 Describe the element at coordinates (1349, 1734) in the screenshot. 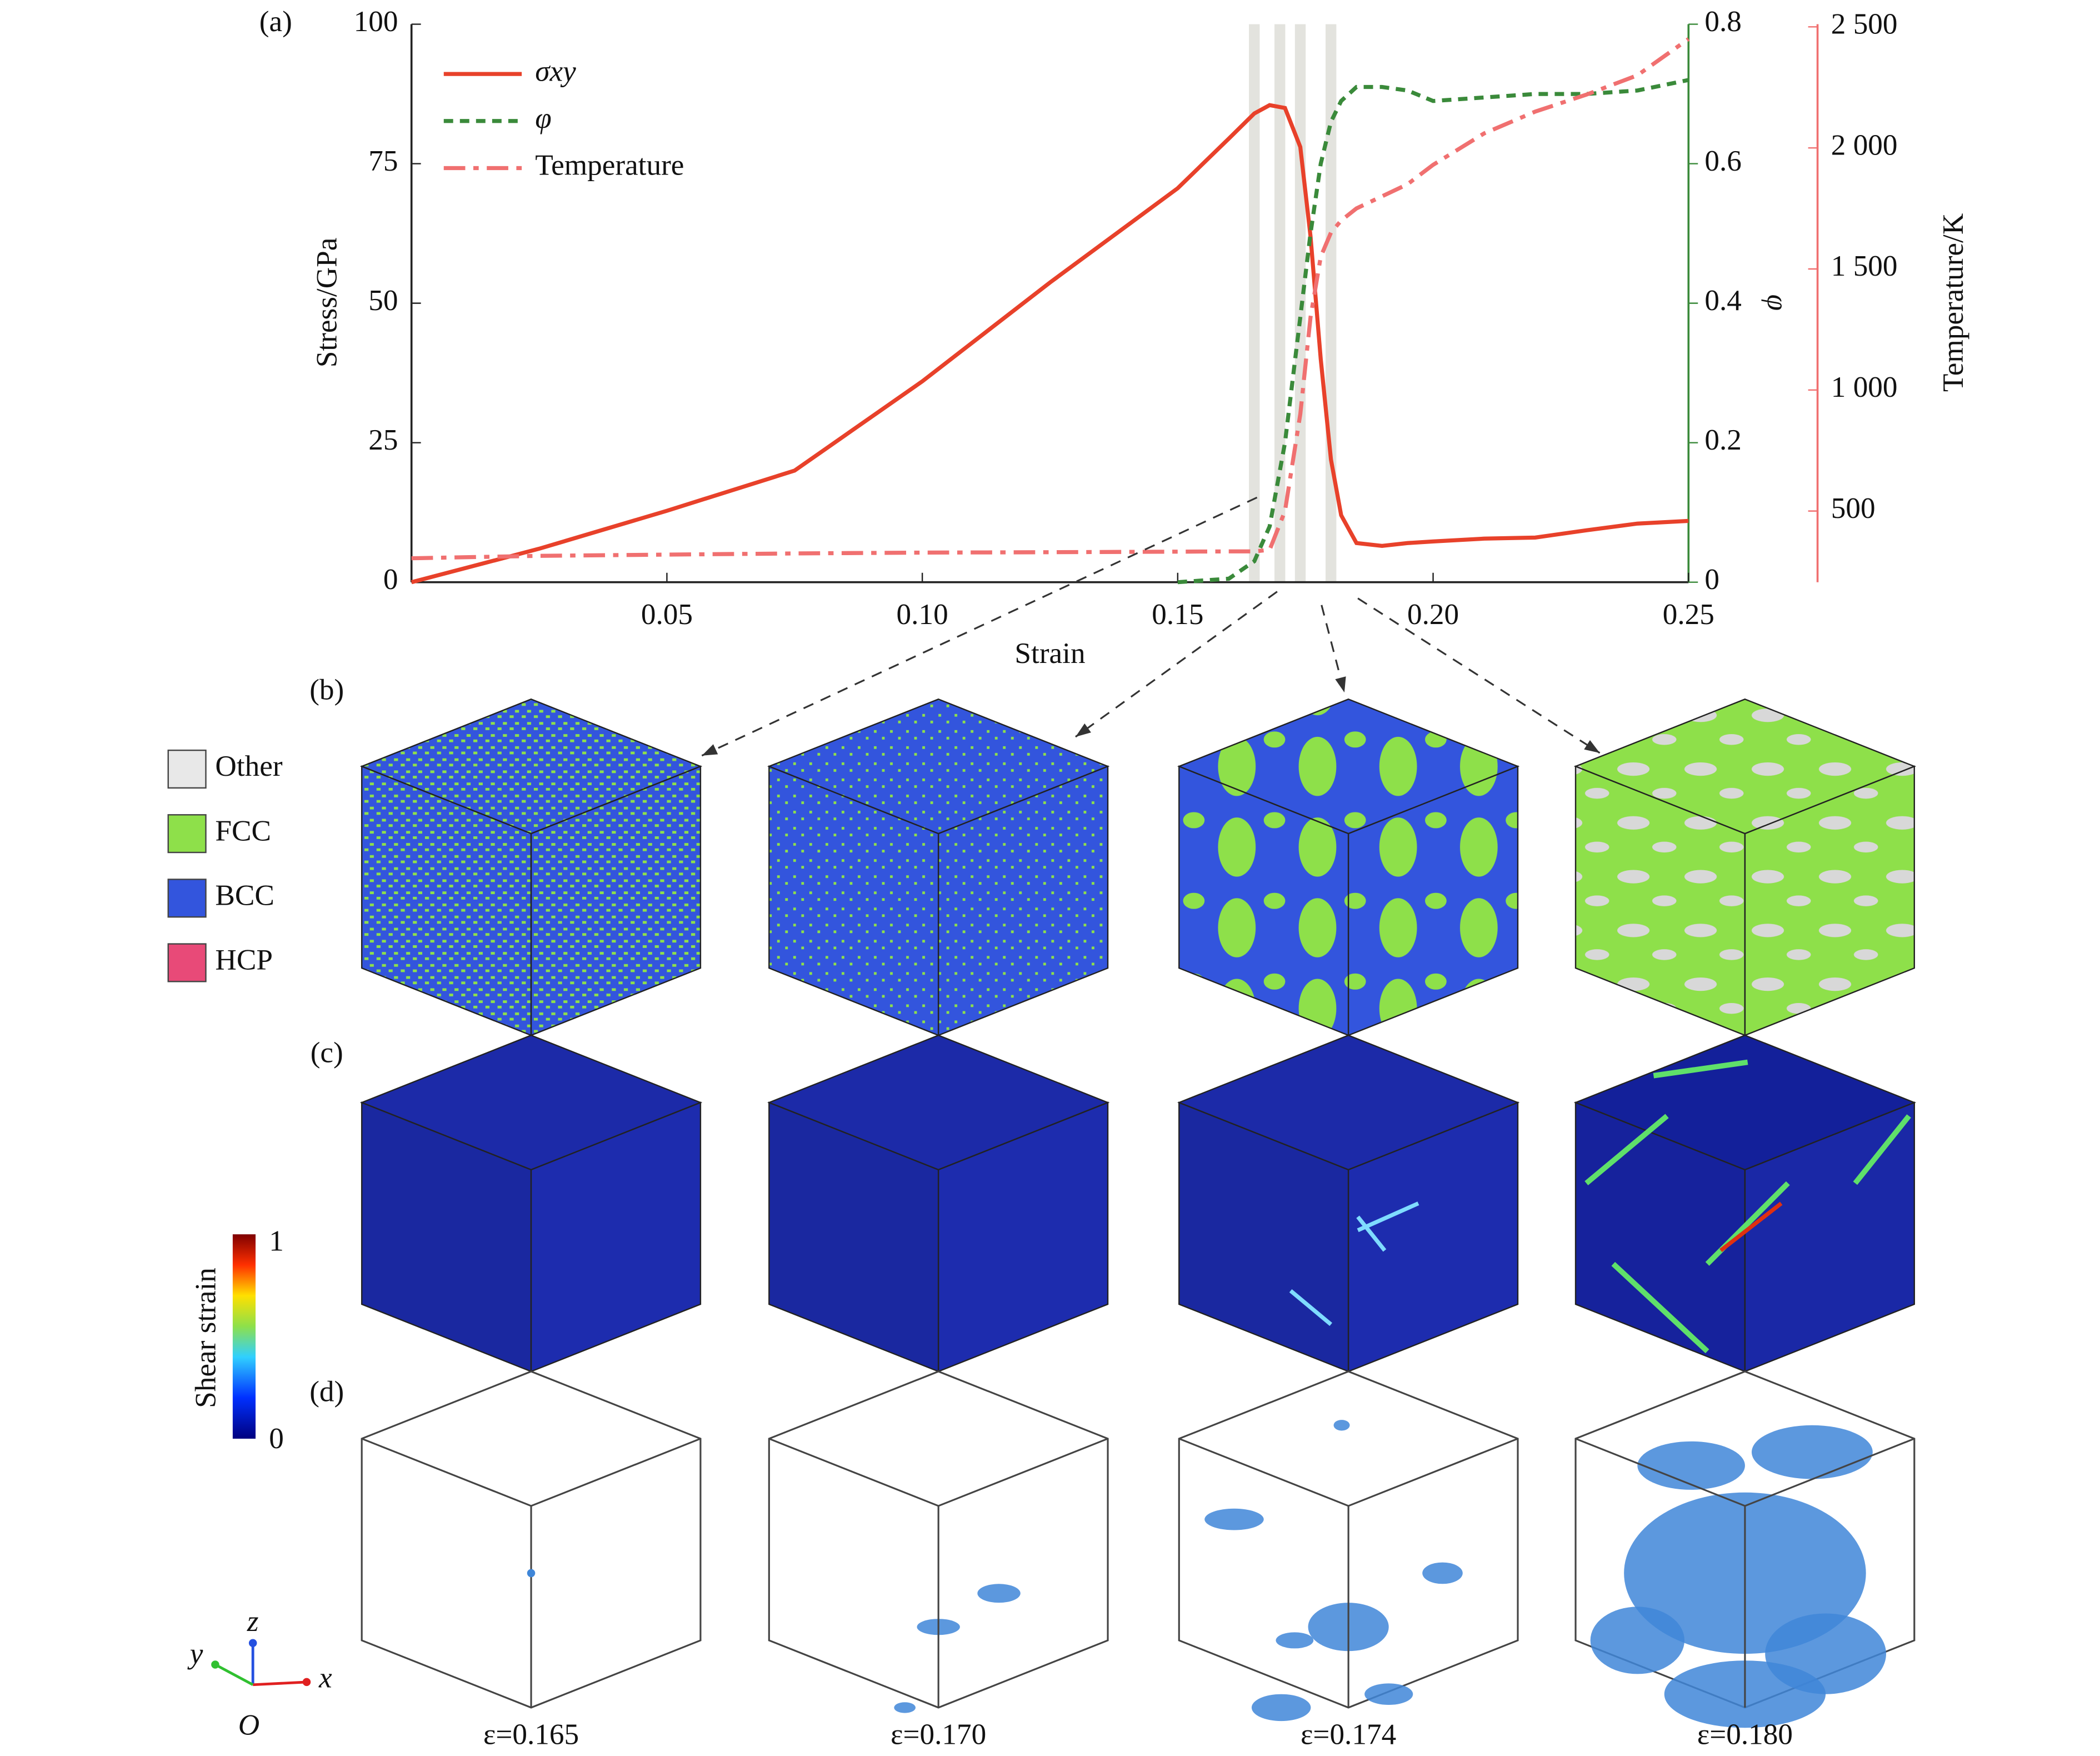

I see `snapshot-caption: ε=0.174` at that location.